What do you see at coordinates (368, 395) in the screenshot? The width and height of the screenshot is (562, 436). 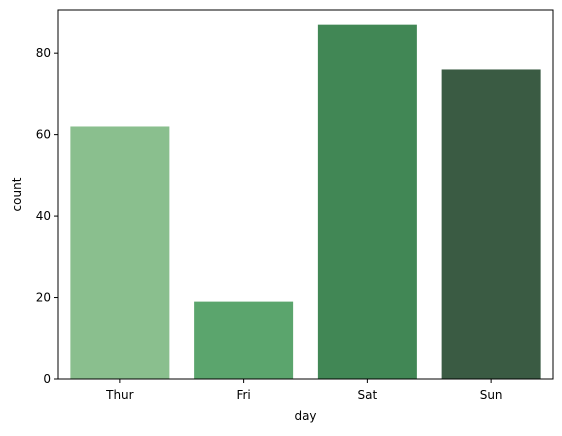 I see `x-tick-label: Sat` at bounding box center [368, 395].